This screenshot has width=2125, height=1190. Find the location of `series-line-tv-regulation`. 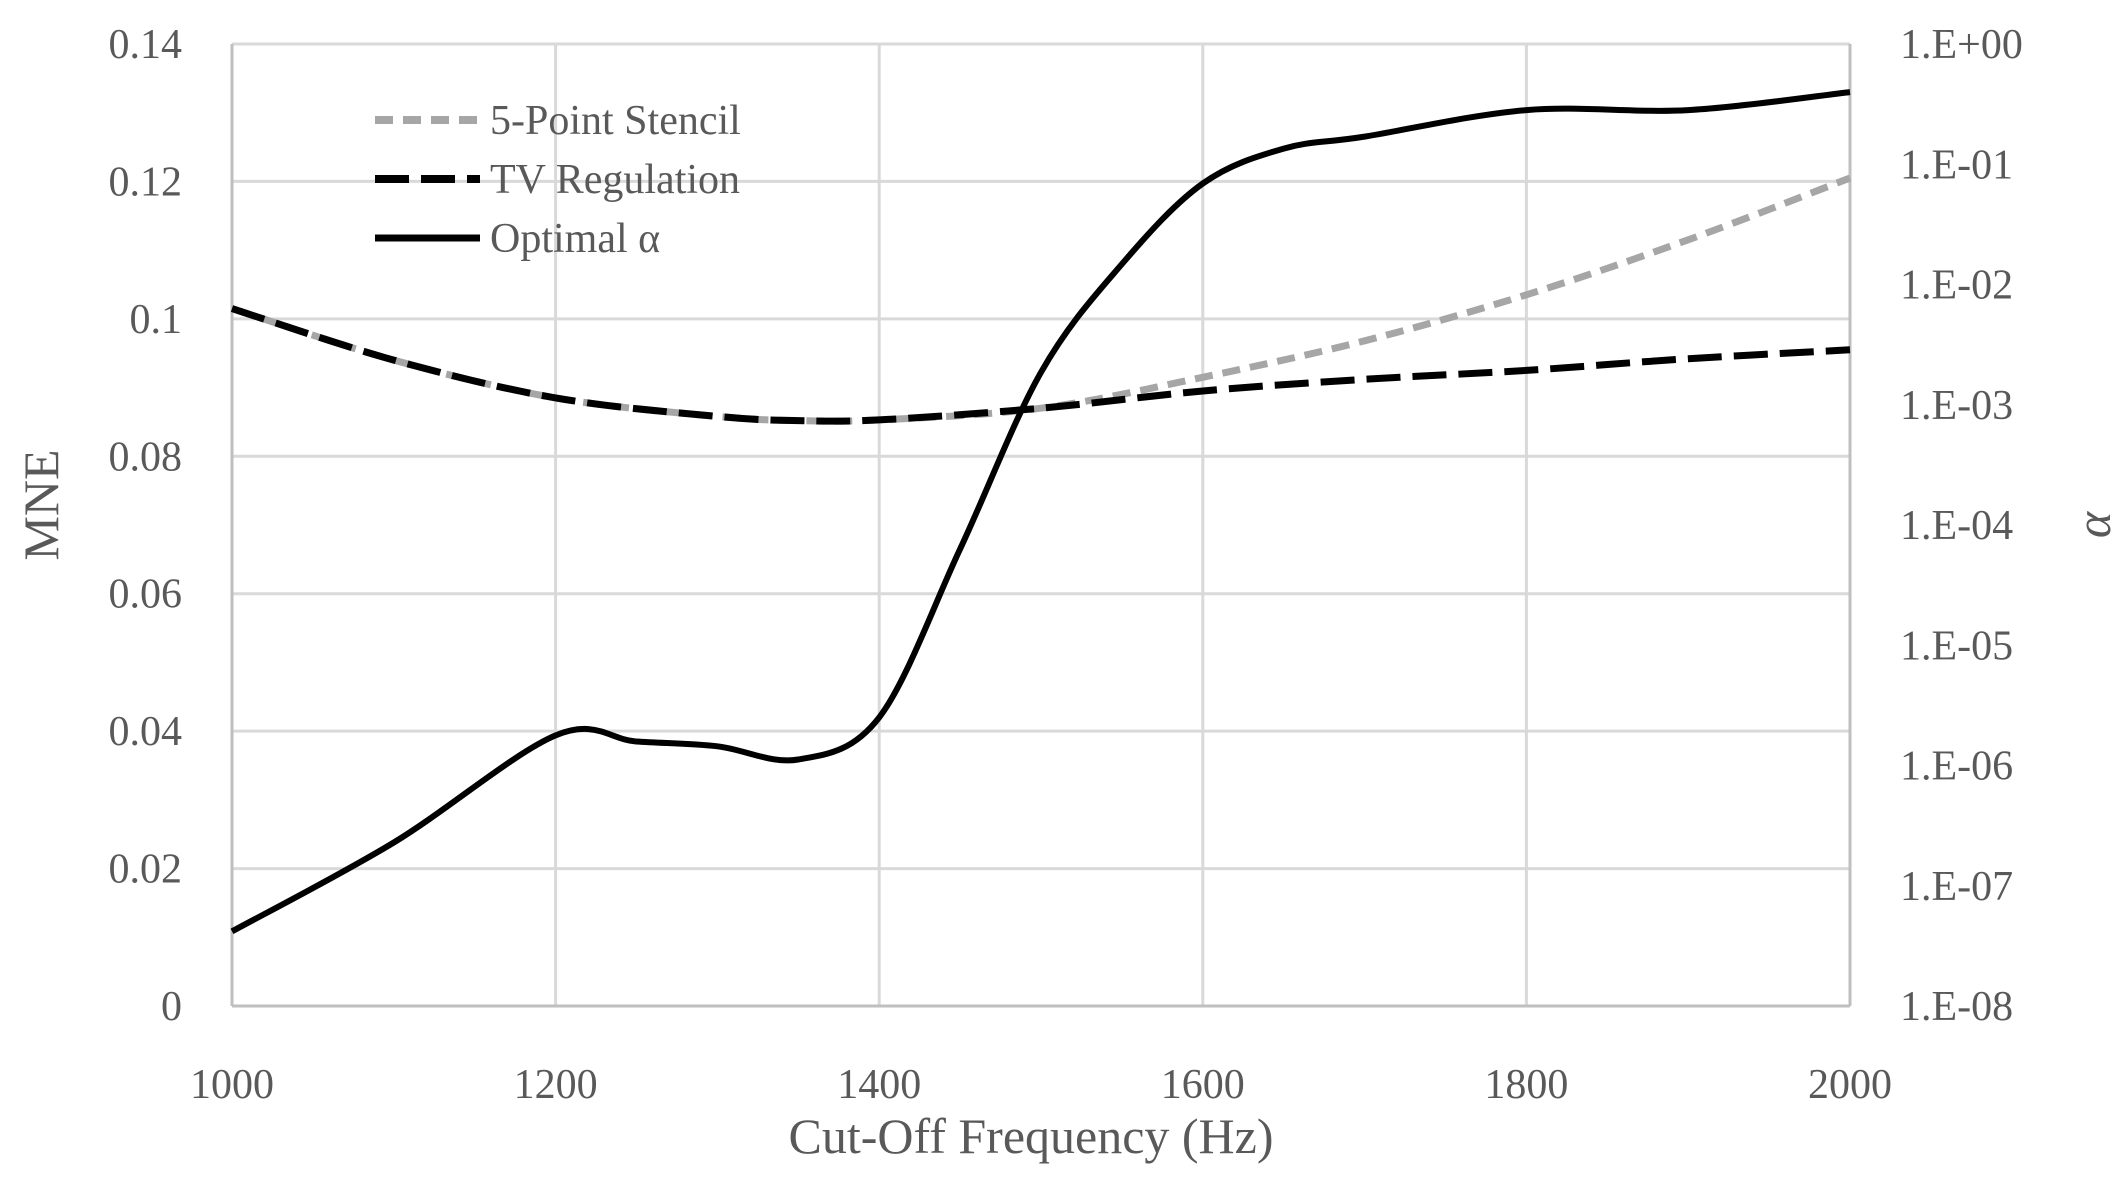

series-line-tv-regulation is located at coordinates (1040, 365).